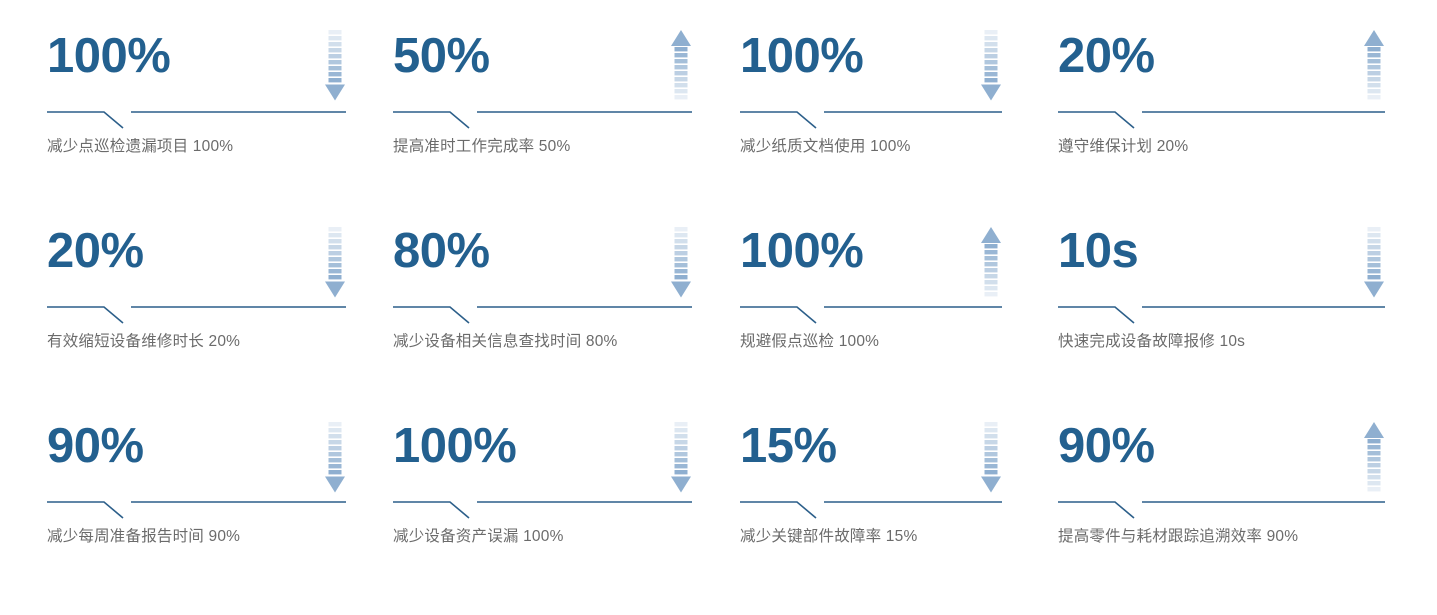 This screenshot has height=615, width=1437. I want to click on stat-label: 规避假点巡检 100%, so click(810, 341).